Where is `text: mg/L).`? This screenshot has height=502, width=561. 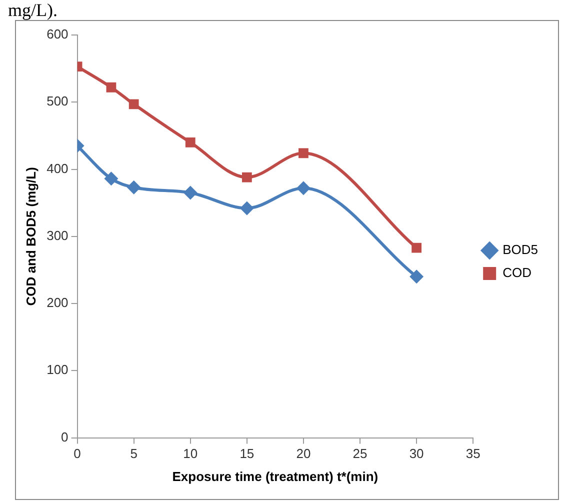
text: mg/L). is located at coordinates (33, 10).